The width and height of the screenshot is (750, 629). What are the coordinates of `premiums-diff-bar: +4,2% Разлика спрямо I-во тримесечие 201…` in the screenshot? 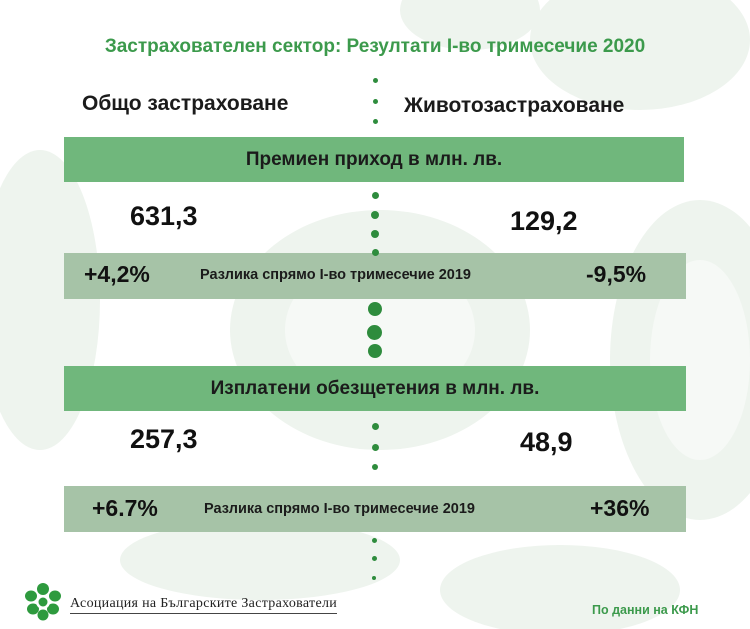 It's located at (375, 276).